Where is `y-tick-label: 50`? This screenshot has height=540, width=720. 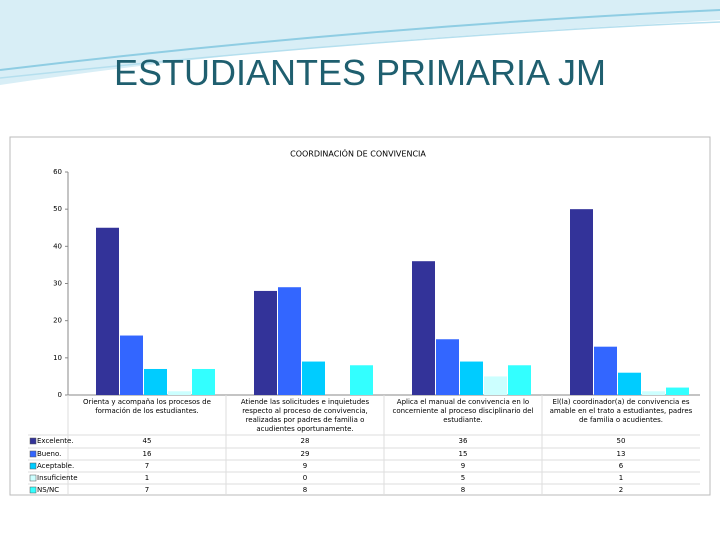 y-tick-label: 50 is located at coordinates (57, 209).